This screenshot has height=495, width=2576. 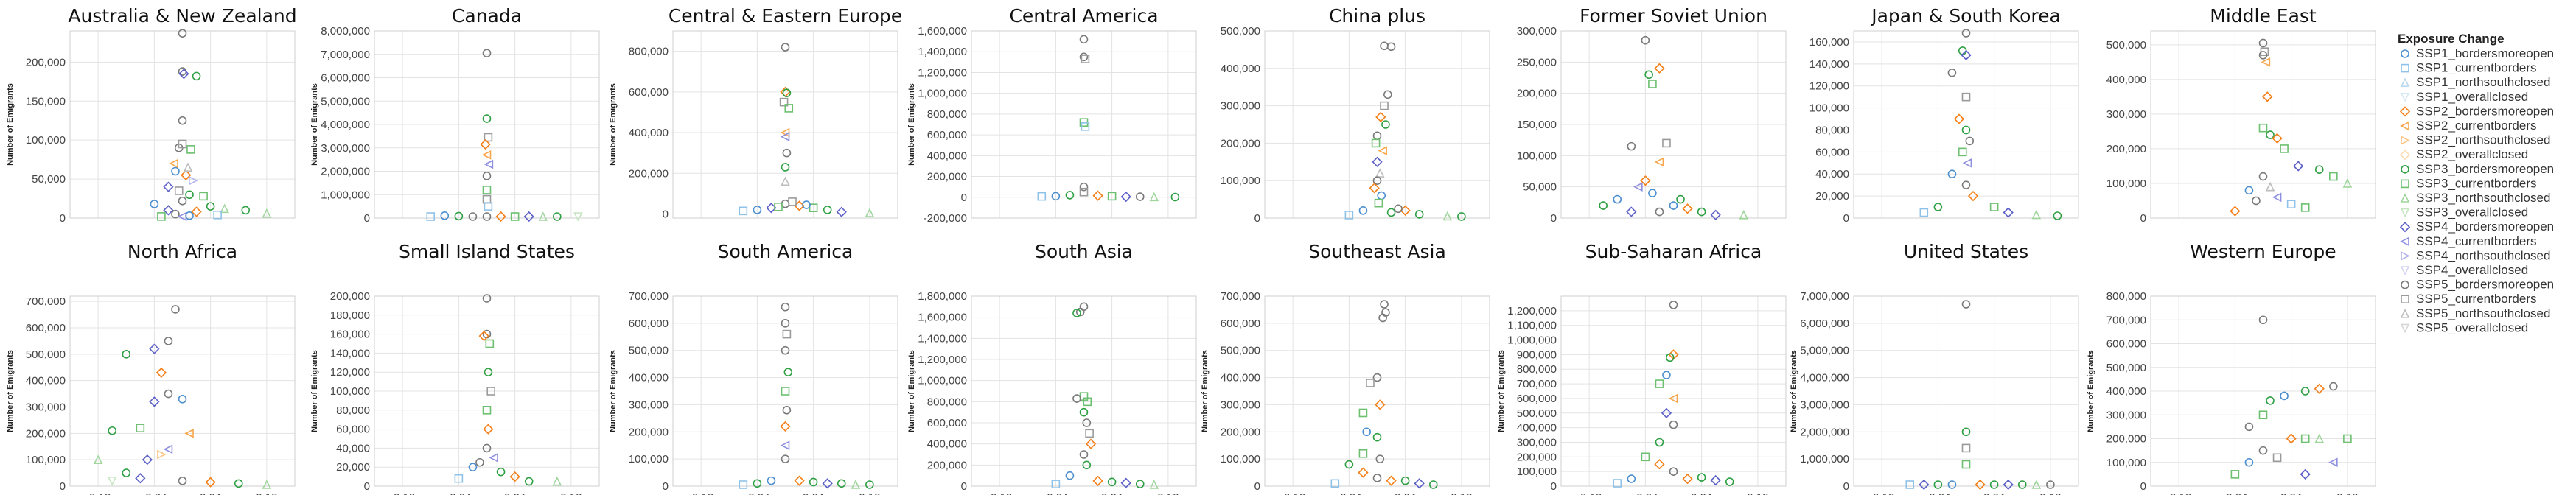 What do you see at coordinates (1537, 414) in the screenshot?
I see `y-tick-label: 500,000` at bounding box center [1537, 414].